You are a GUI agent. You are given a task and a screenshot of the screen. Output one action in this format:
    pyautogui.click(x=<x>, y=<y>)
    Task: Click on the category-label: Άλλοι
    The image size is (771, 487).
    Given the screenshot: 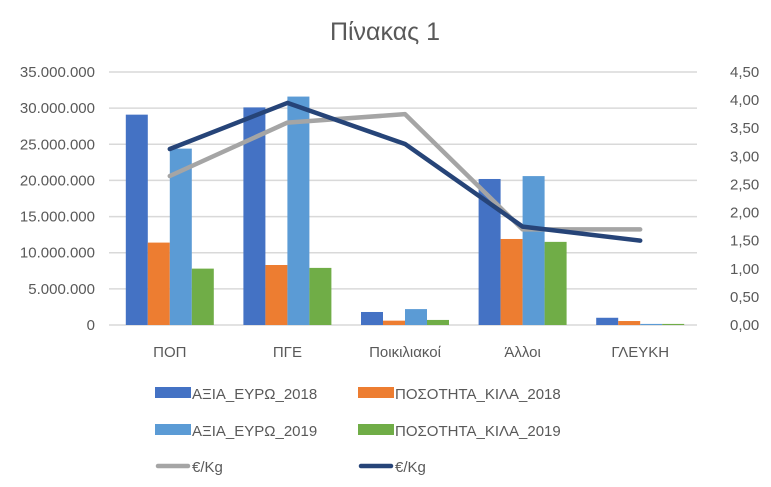 What is the action you would take?
    pyautogui.click(x=522, y=352)
    